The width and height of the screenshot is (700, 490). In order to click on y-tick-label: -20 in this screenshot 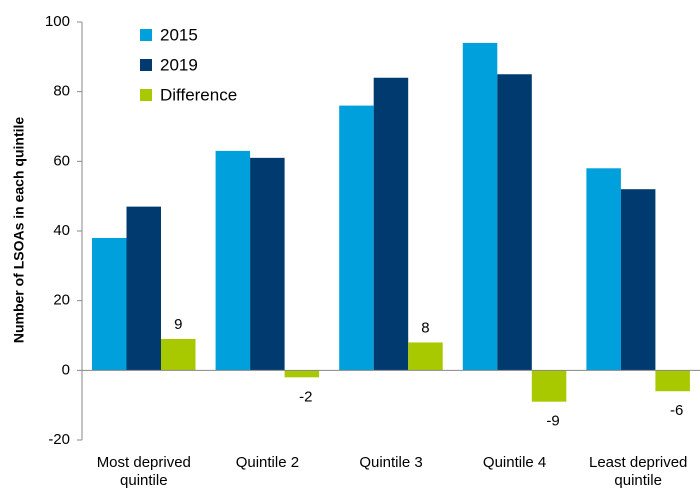, I will do `click(59, 439)`.